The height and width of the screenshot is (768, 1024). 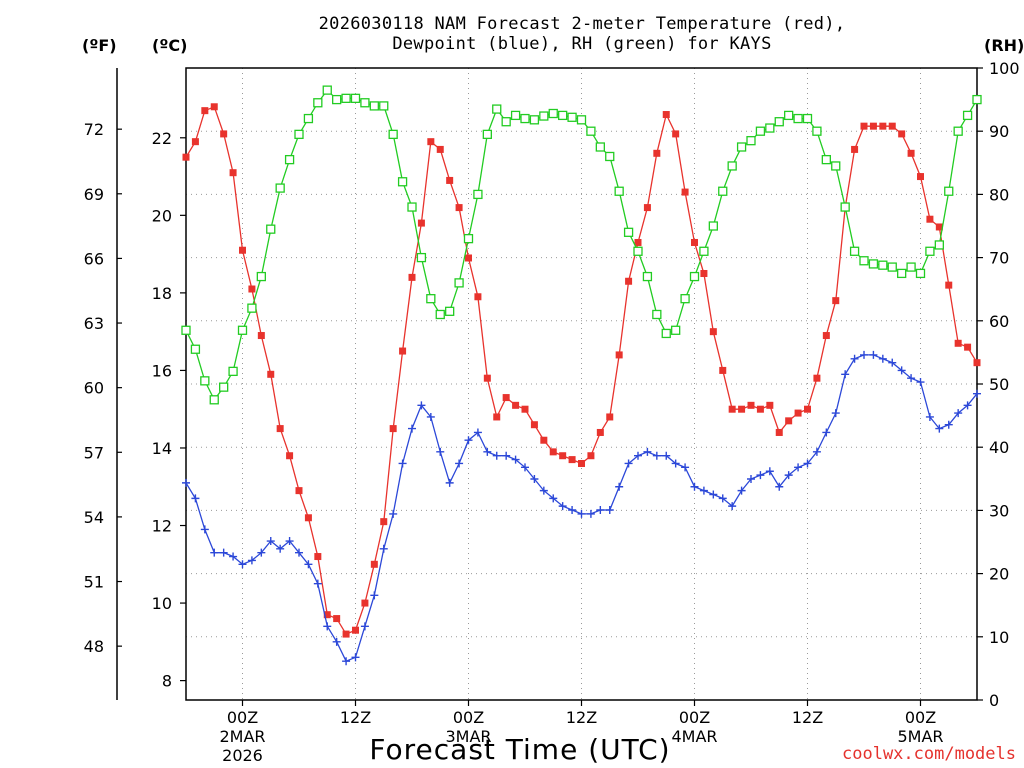 I want to click on fahrenheit-unit-label: (ºF), so click(x=99, y=45).